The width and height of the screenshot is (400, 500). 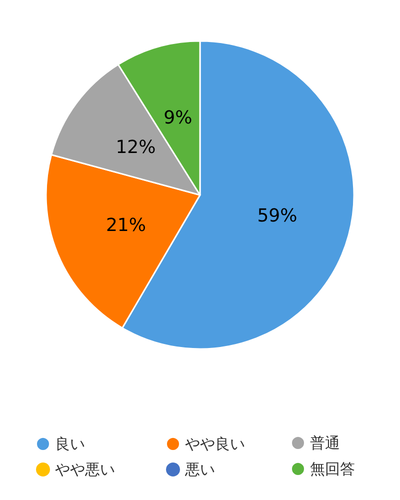 I want to click on legend-label: 悪い, so click(x=199, y=469).